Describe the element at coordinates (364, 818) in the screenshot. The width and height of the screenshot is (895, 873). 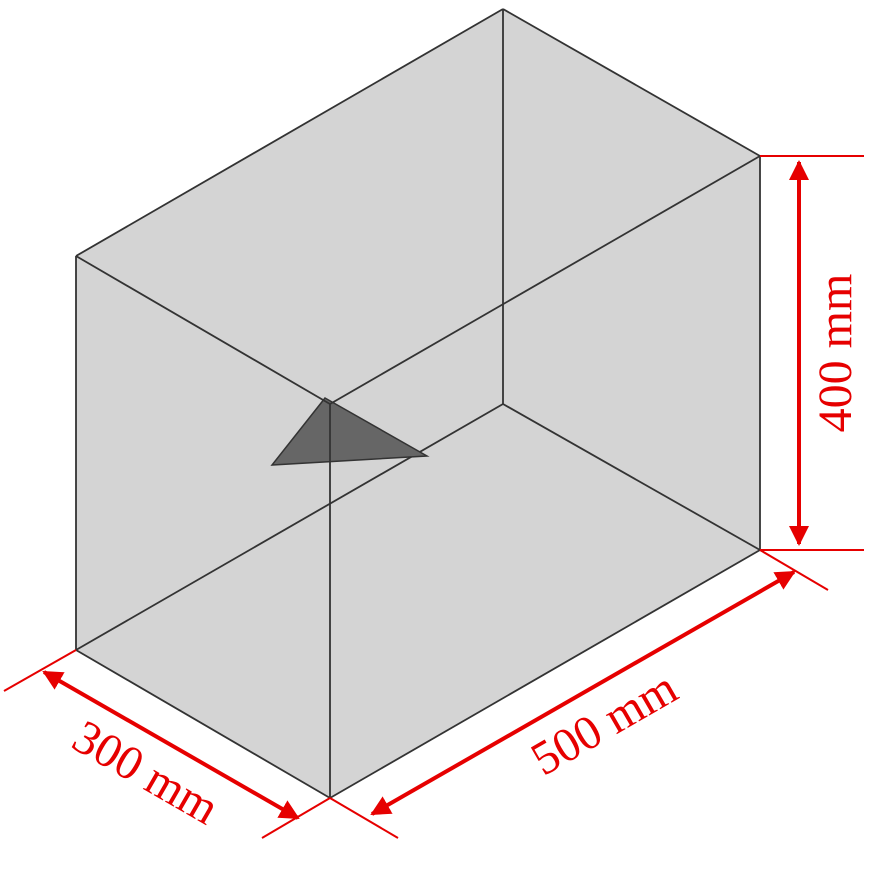
I see `length-extension-left` at that location.